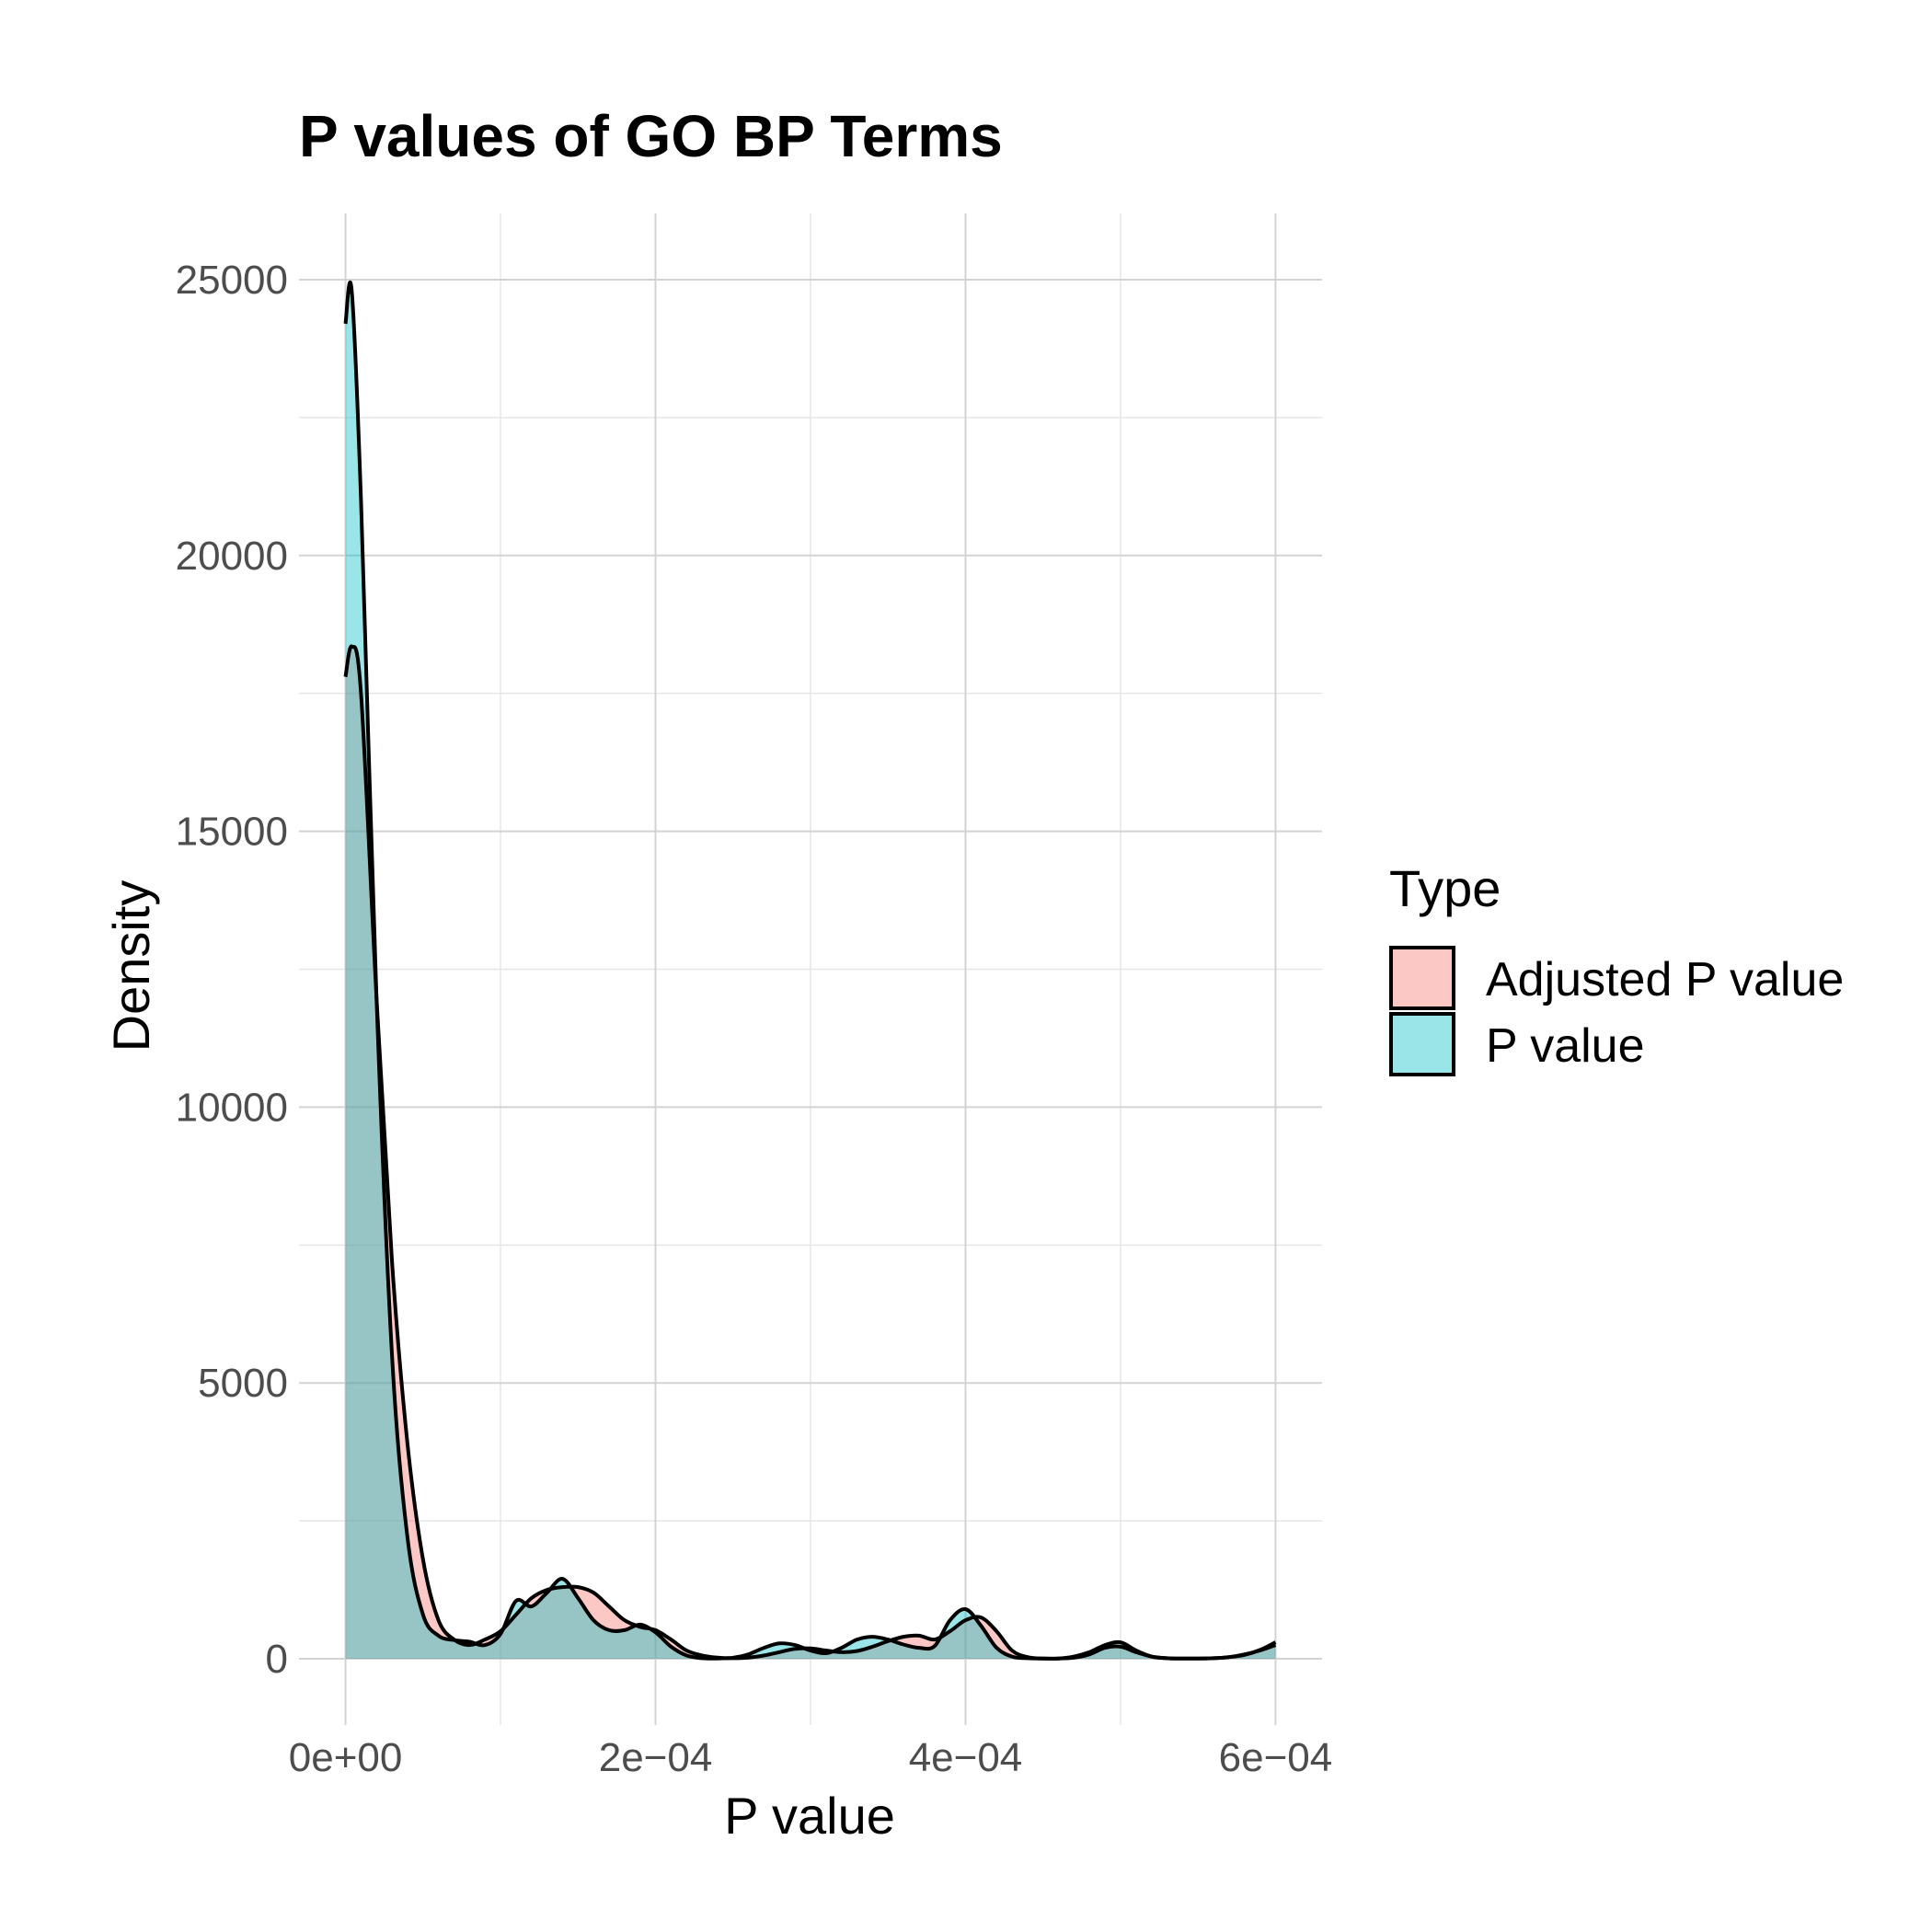 This screenshot has height=1932, width=1932. I want to click on y-tick-label: 25000, so click(232, 280).